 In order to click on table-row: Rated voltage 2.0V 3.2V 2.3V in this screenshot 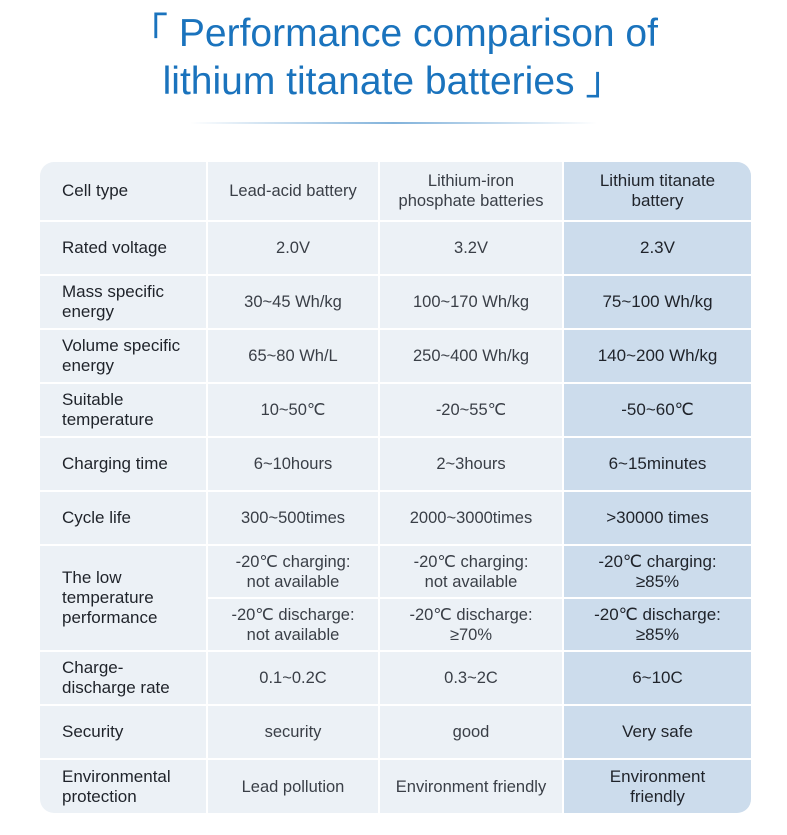, I will do `click(395, 248)`.